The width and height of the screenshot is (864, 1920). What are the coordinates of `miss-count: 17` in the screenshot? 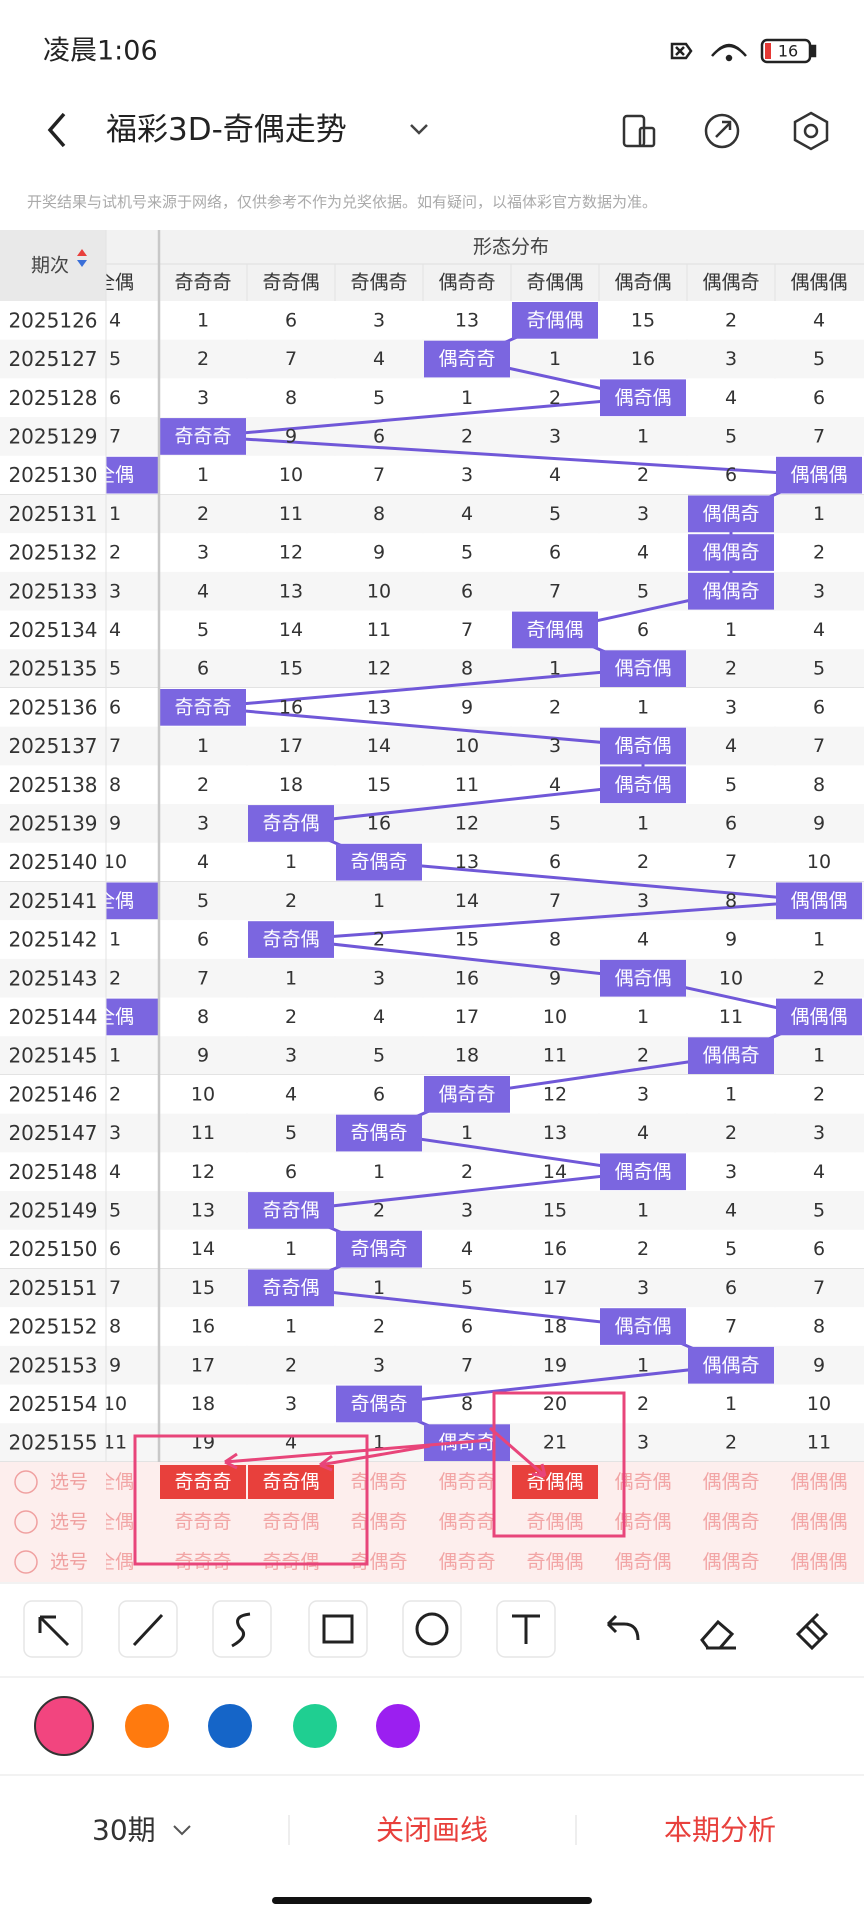 It's located at (291, 746).